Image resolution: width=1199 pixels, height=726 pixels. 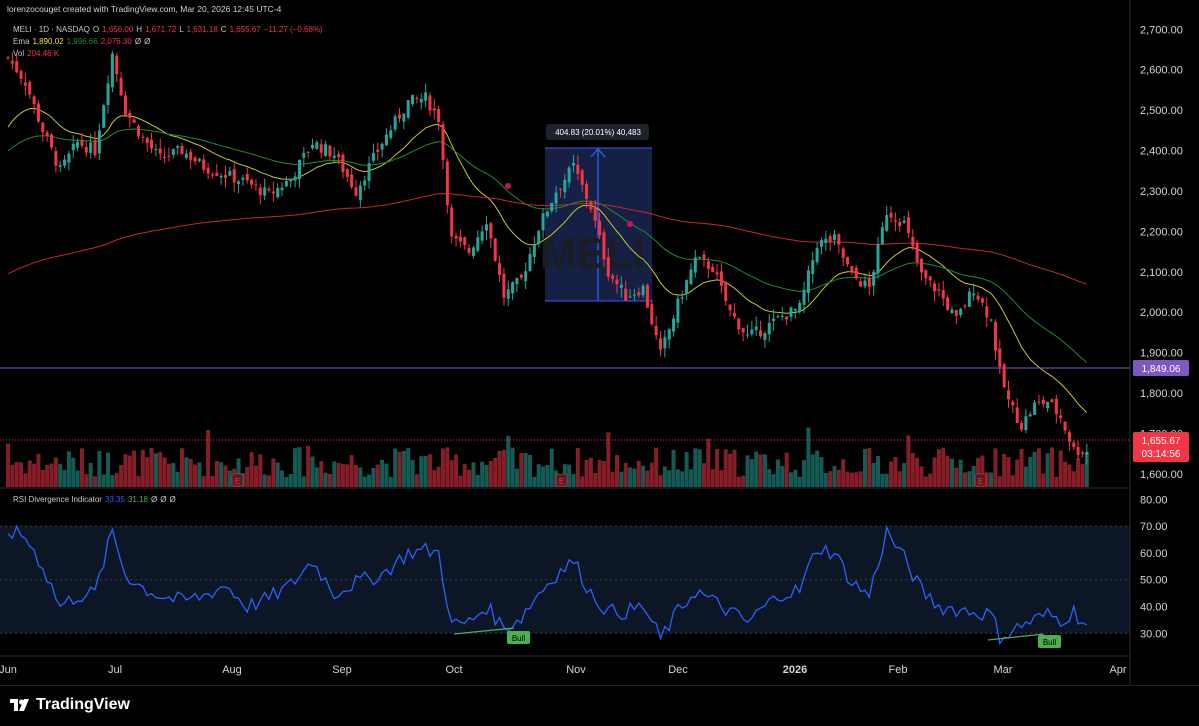 I want to click on svg-text: Bull, so click(x=519, y=638).